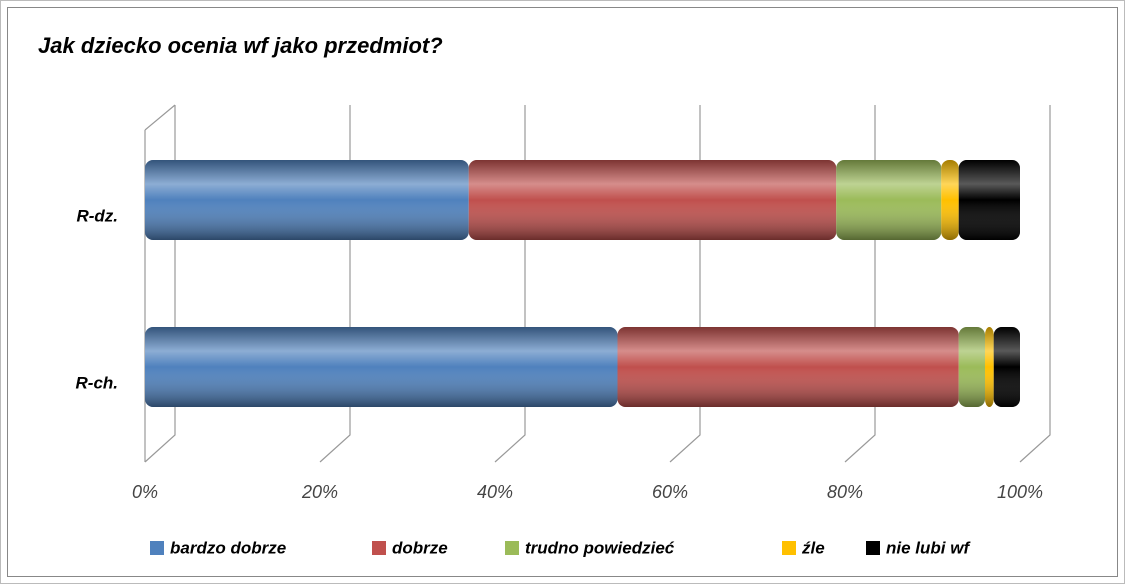 The width and height of the screenshot is (1125, 584). Describe the element at coordinates (845, 492) in the screenshot. I see `x-tick-label: 80%` at that location.